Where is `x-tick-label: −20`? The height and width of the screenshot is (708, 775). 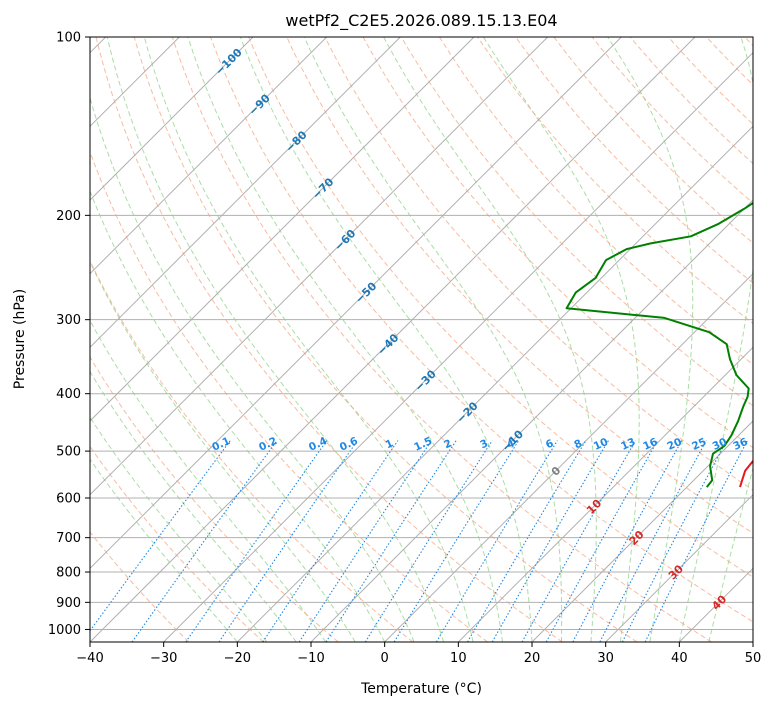
x-tick-label: −20 is located at coordinates (237, 658).